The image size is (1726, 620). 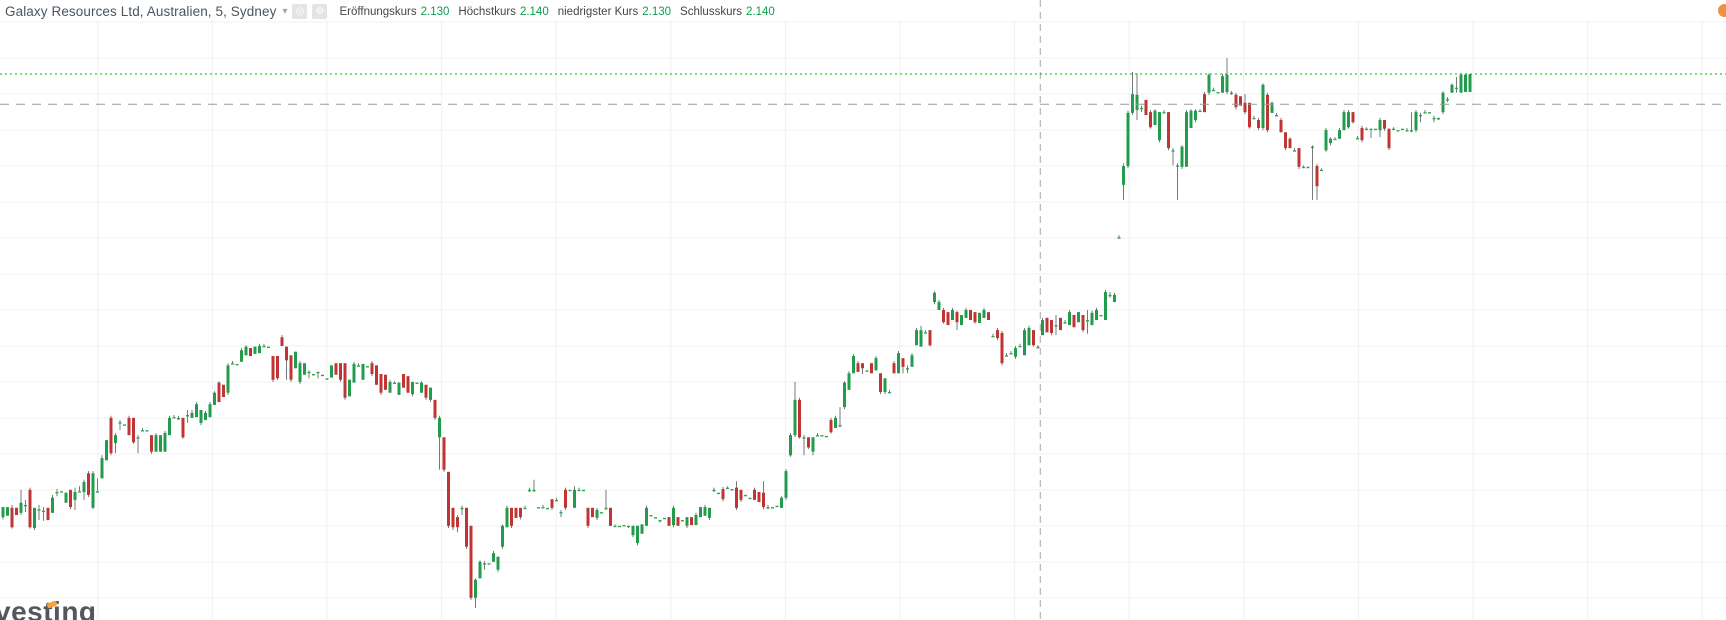 I want to click on low-value: 2.130, so click(x=657, y=11).